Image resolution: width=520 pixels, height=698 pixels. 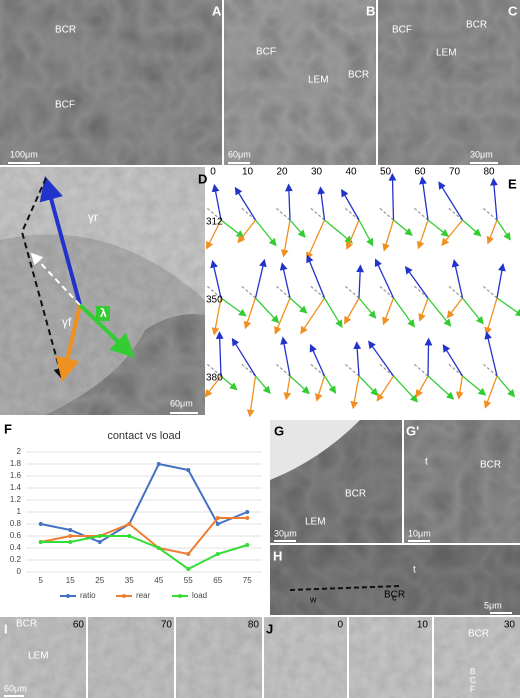 I want to click on annotation: c, so click(x=394, y=597).